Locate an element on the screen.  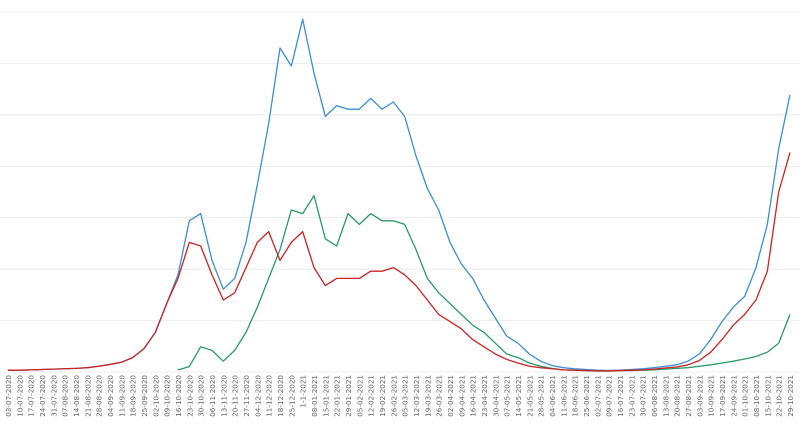
x-tick-label: 27-08-2021 is located at coordinates (688, 396).